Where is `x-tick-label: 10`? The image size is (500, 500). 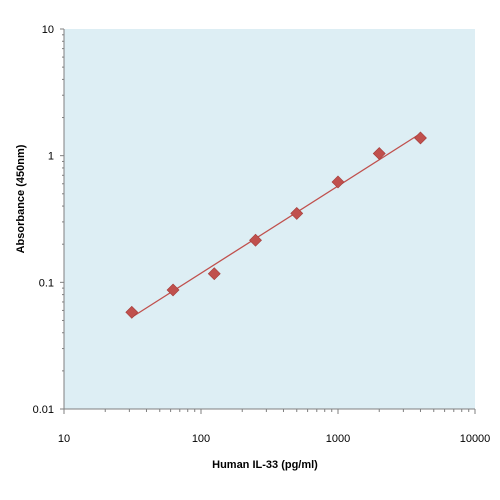 x-tick-label: 10 is located at coordinates (64, 439).